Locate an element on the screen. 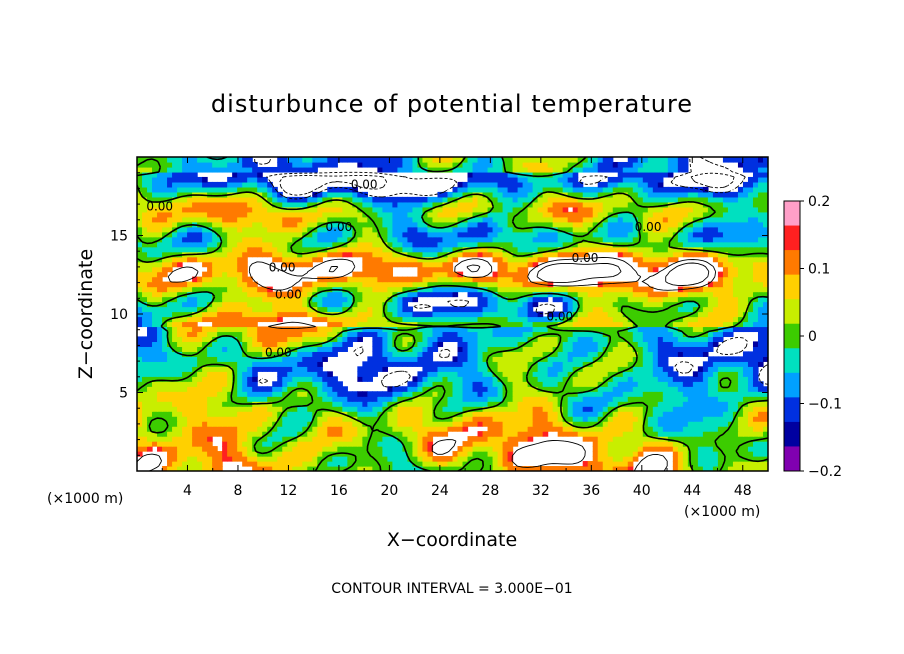 This screenshot has width=904, height=654. x-tick-label: 32 is located at coordinates (541, 491).